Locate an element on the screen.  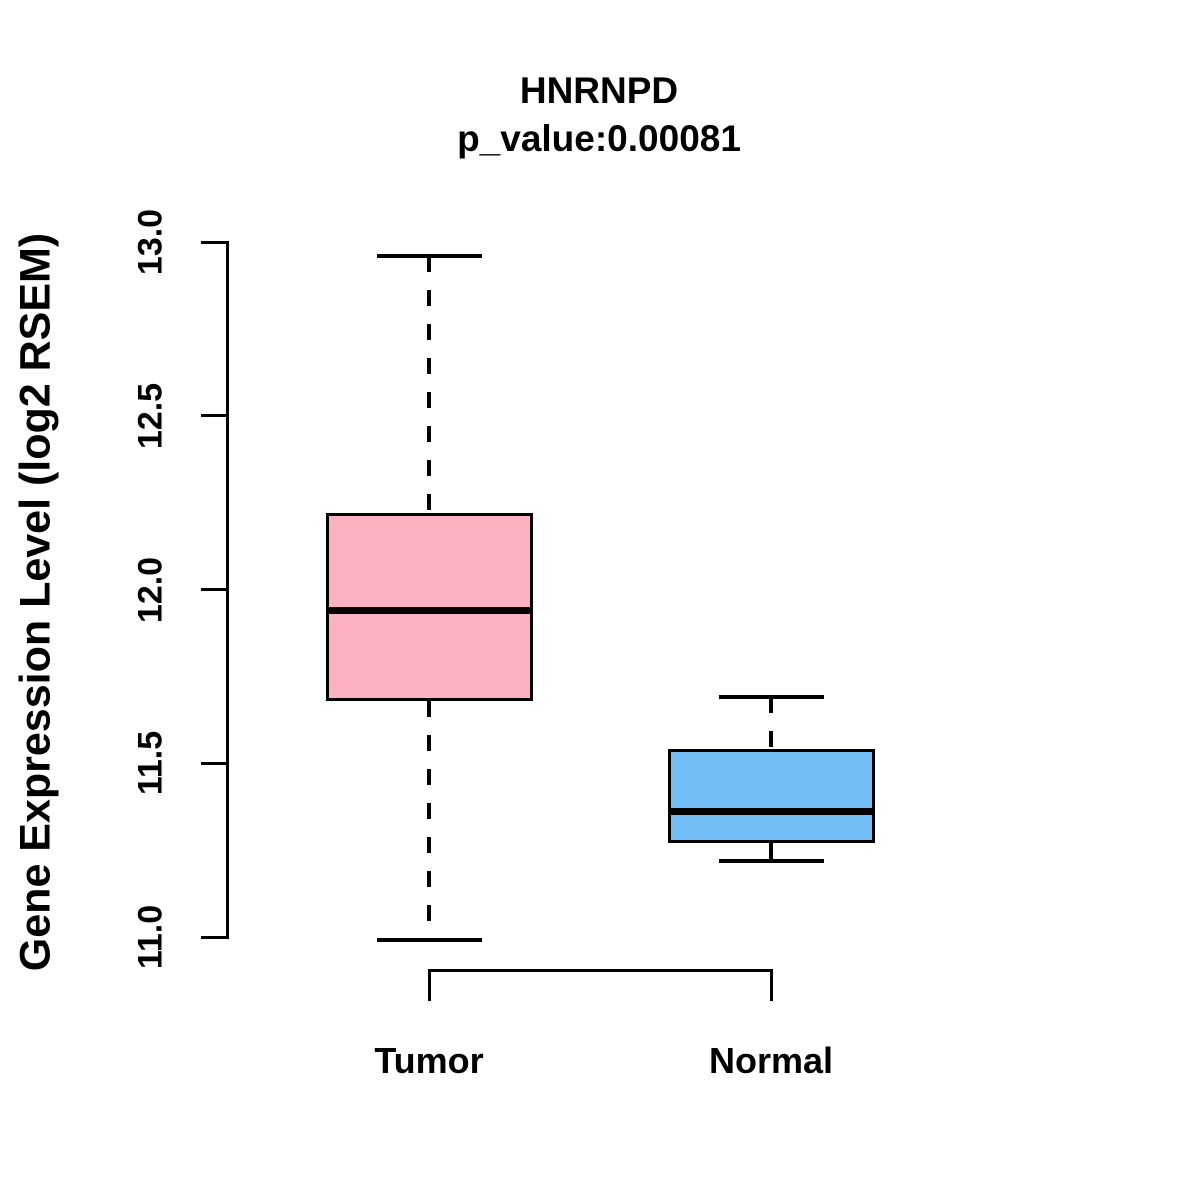
y-tick-label: 12.5 is located at coordinates (150, 415).